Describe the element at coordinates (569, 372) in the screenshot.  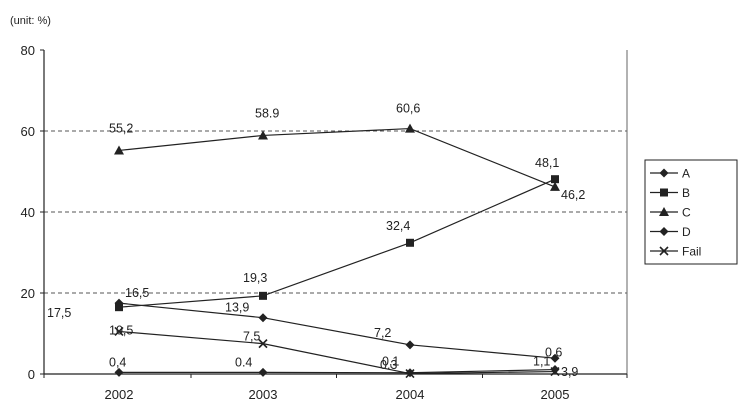
I see `data-label-d: 3,9` at that location.